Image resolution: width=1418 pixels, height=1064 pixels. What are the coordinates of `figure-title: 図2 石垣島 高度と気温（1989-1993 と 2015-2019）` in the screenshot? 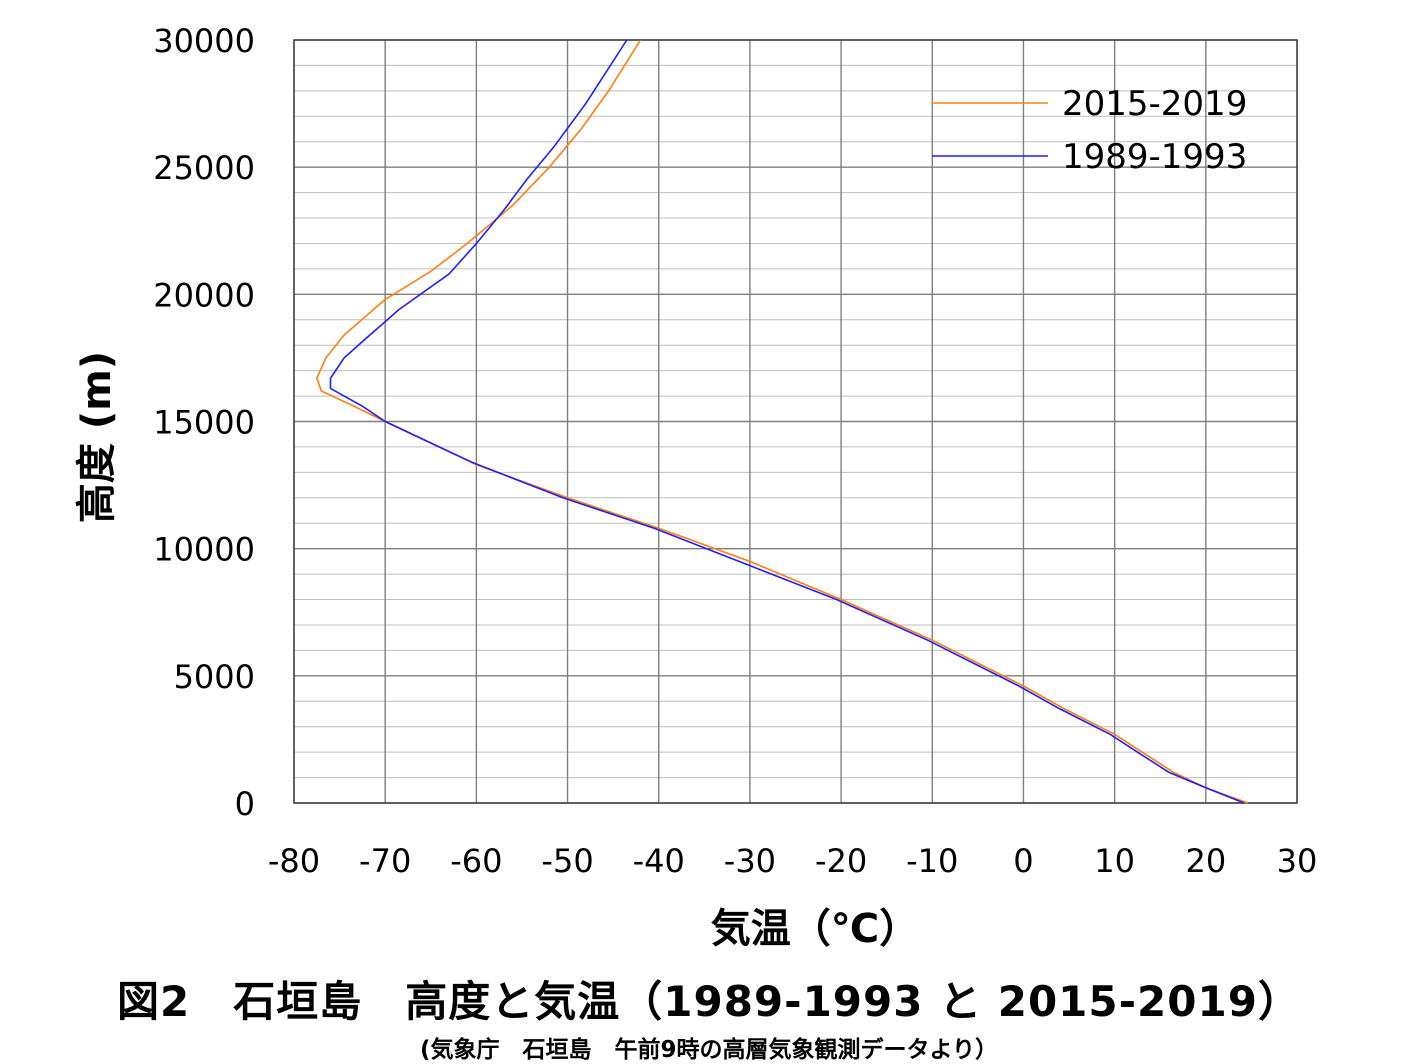 It's located at (709, 1001).